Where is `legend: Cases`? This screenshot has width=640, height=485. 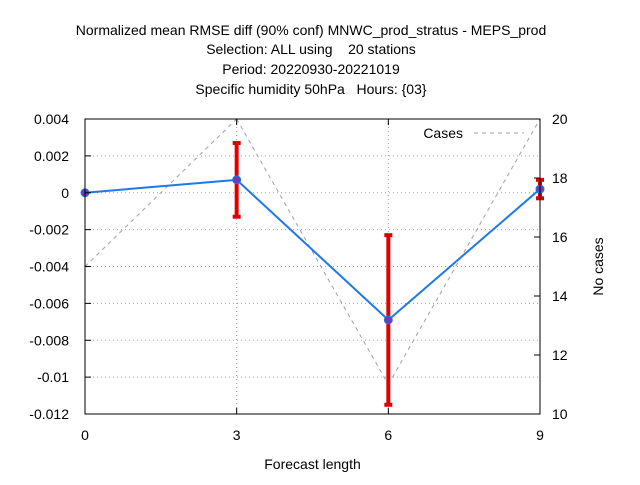 legend: Cases is located at coordinates (473, 133).